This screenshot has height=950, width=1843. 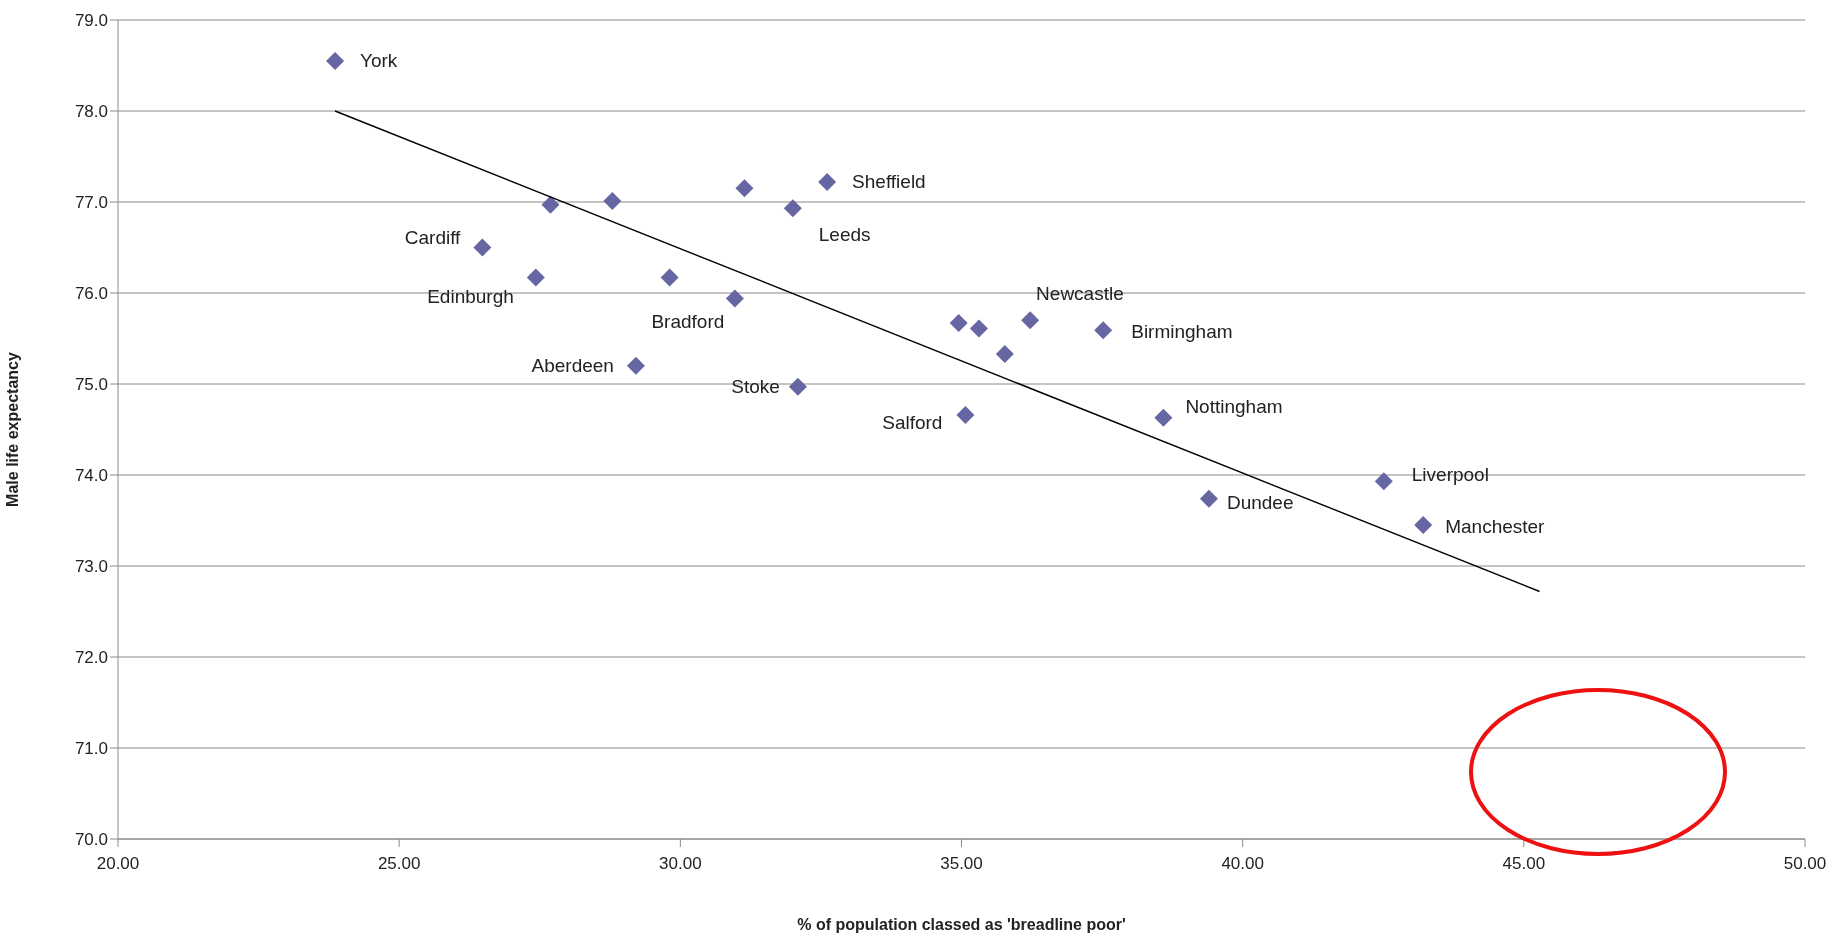 What do you see at coordinates (1450, 475) in the screenshot?
I see `data-label: Liverpool` at bounding box center [1450, 475].